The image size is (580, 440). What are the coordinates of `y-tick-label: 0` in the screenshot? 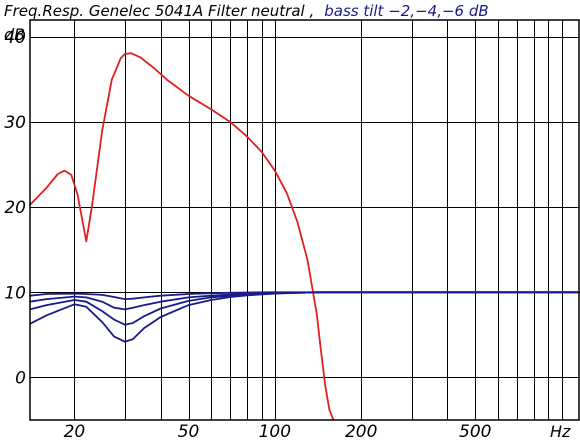 It's located at (20, 378).